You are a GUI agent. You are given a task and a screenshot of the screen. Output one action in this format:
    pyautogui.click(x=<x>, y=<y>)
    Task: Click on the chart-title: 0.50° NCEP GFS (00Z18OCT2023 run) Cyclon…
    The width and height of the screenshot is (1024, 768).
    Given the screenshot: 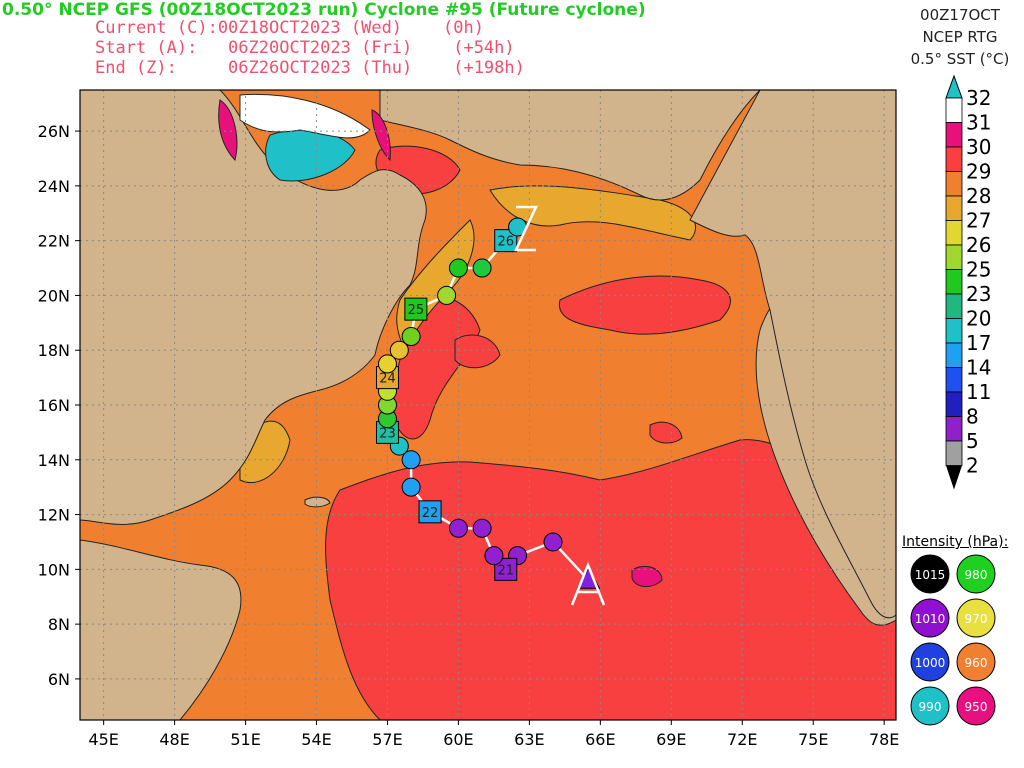 What is the action you would take?
    pyautogui.click(x=324, y=10)
    